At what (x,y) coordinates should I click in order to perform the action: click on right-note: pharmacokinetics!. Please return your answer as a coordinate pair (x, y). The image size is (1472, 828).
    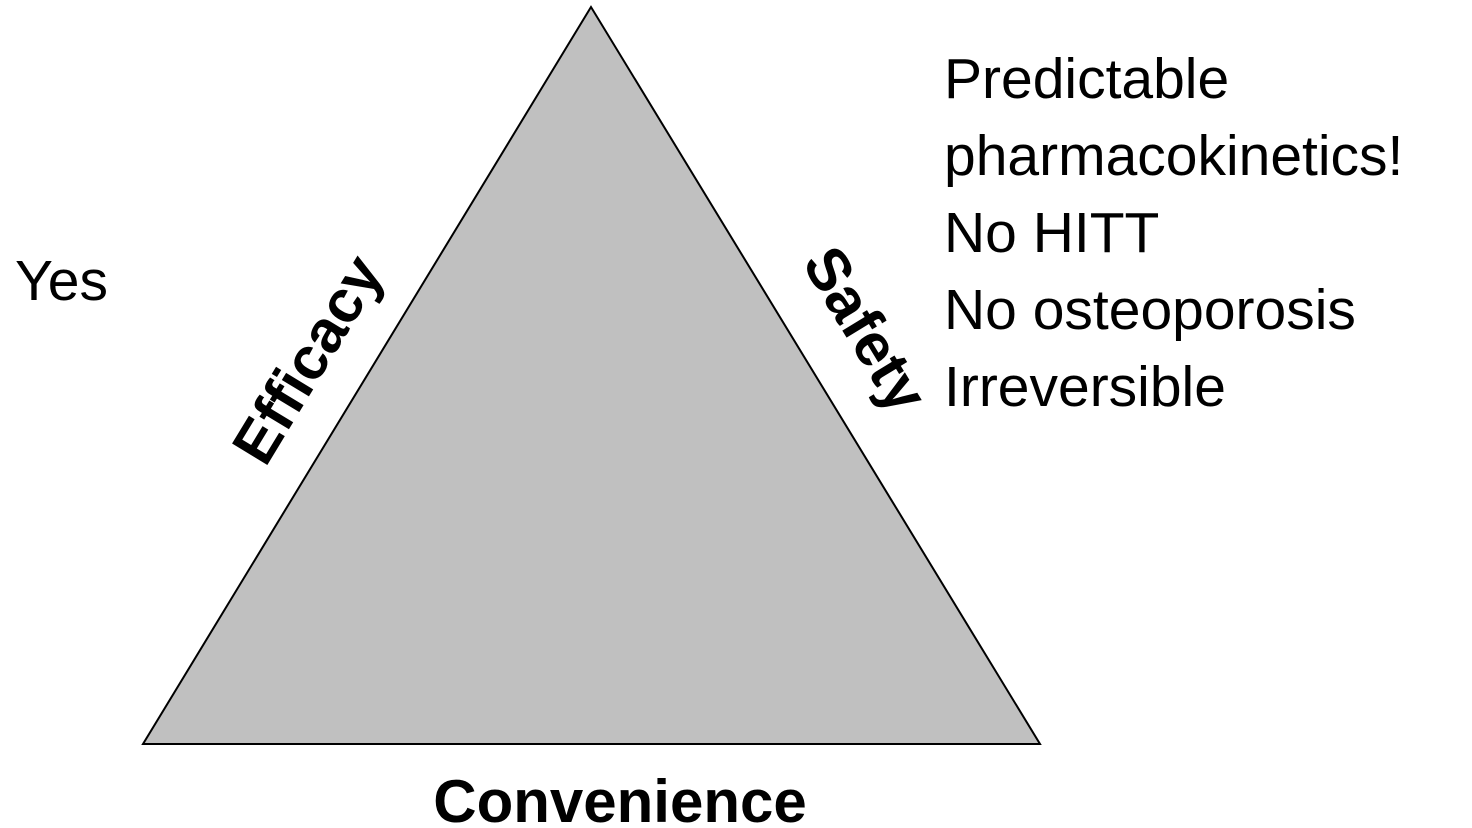
    Looking at the image, I should click on (1173, 156).